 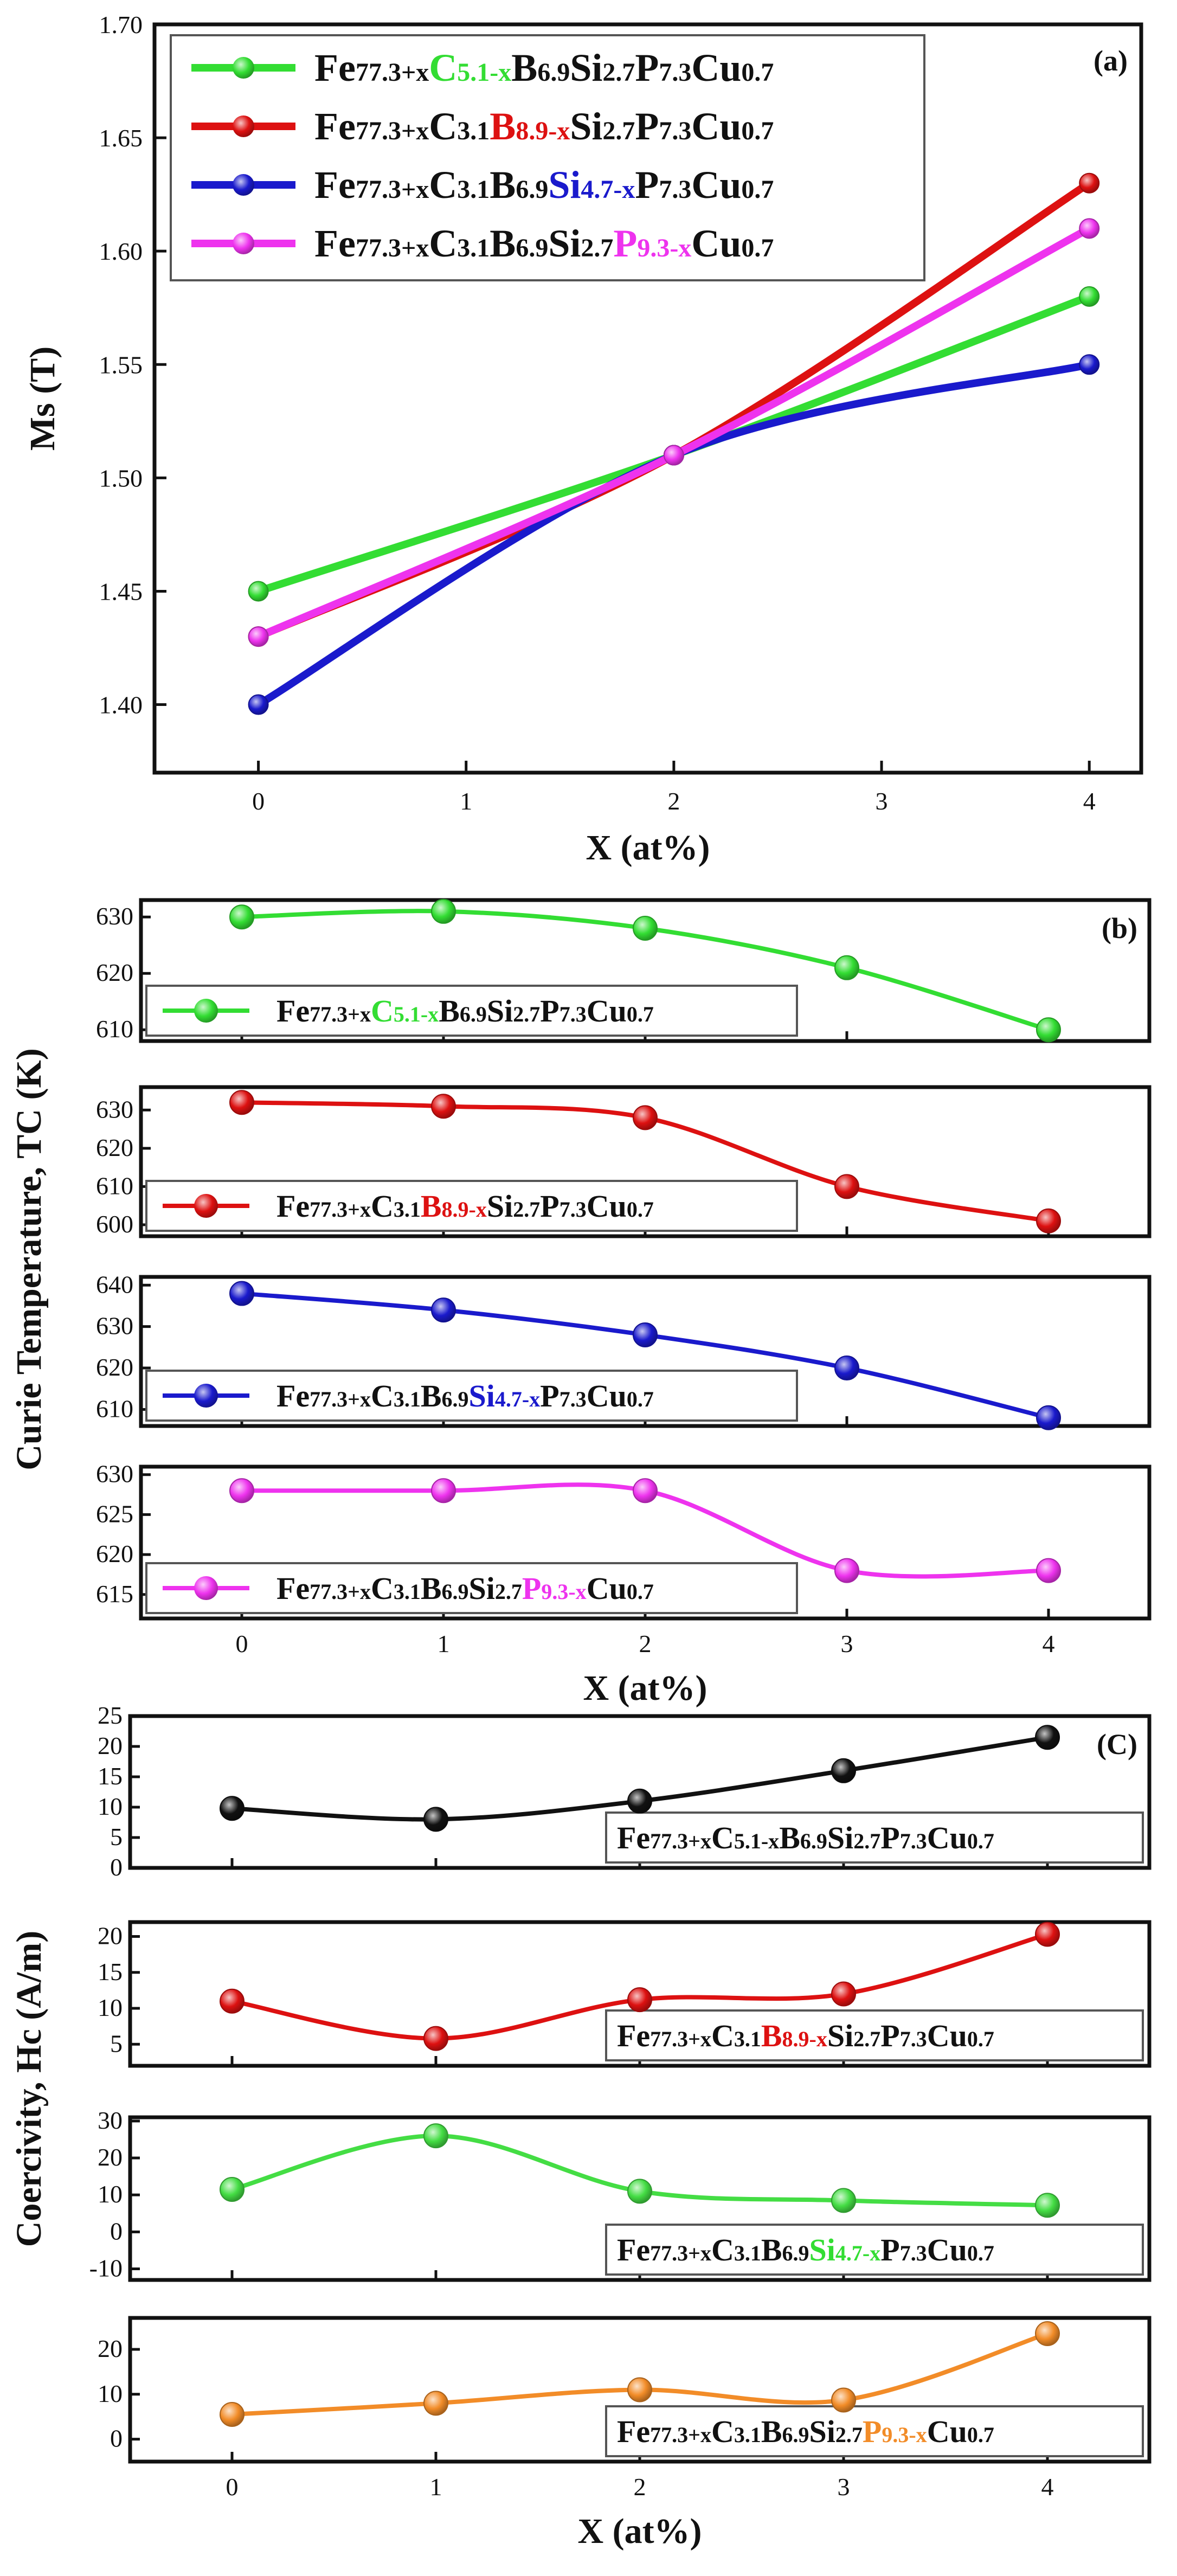 What do you see at coordinates (121, 25) in the screenshot?
I see `y-tick-label: 1.70` at bounding box center [121, 25].